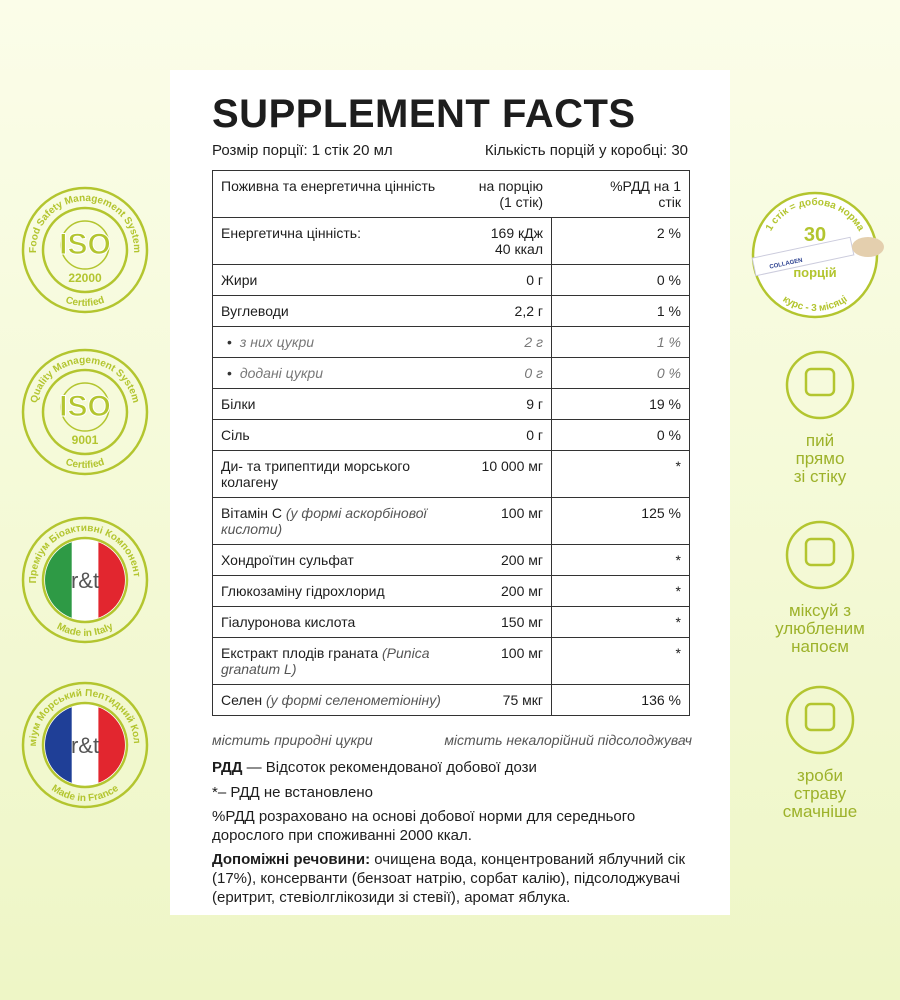 The height and width of the screenshot is (1000, 900). What do you see at coordinates (338, 373) in the screenshot?
I see `nutrient-name: додані цукри` at bounding box center [338, 373].